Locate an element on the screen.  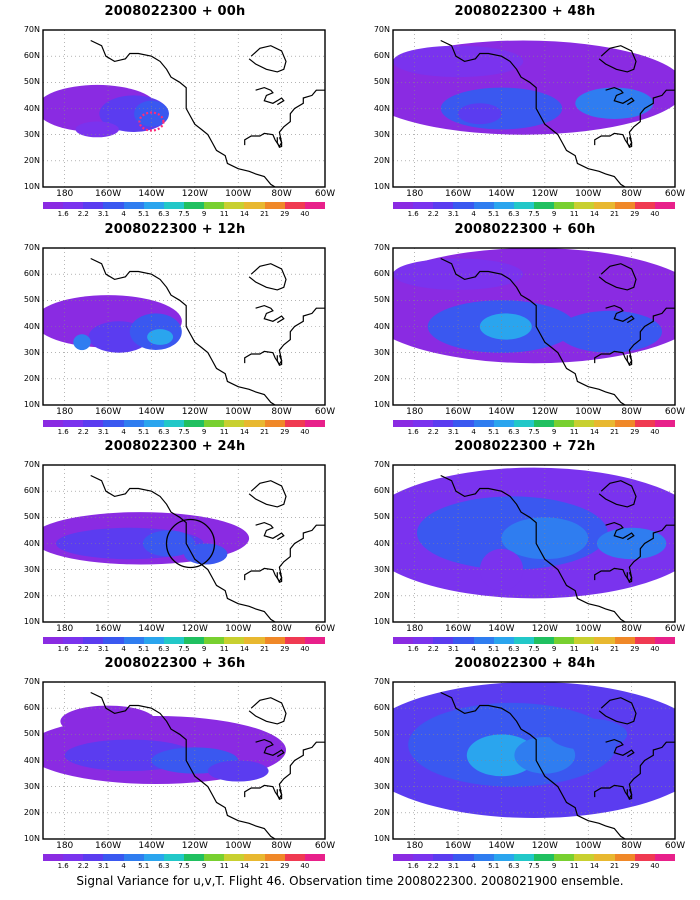
lat-label: 30N is located at coordinates (31, 134).